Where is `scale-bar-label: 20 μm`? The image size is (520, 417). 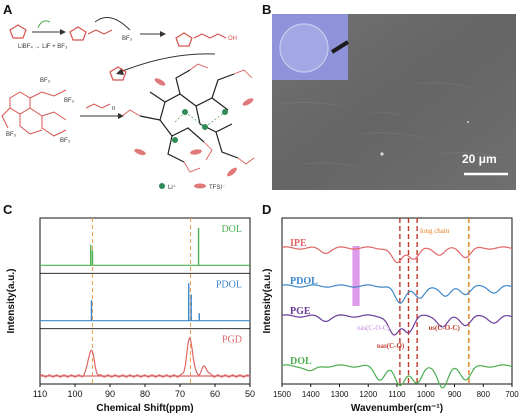
scale-bar-label: 20 μm is located at coordinates (479, 159).